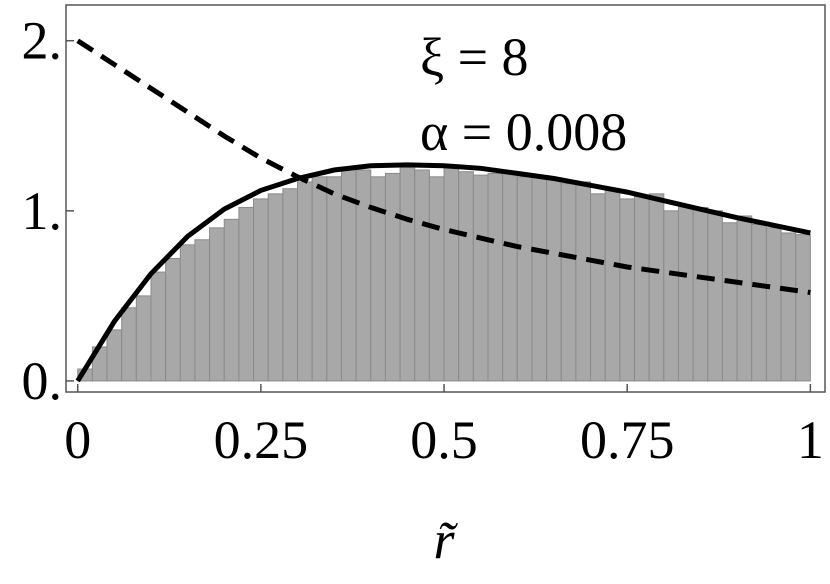  What do you see at coordinates (474, 57) in the screenshot?
I see `annotation: ξ = 8` at bounding box center [474, 57].